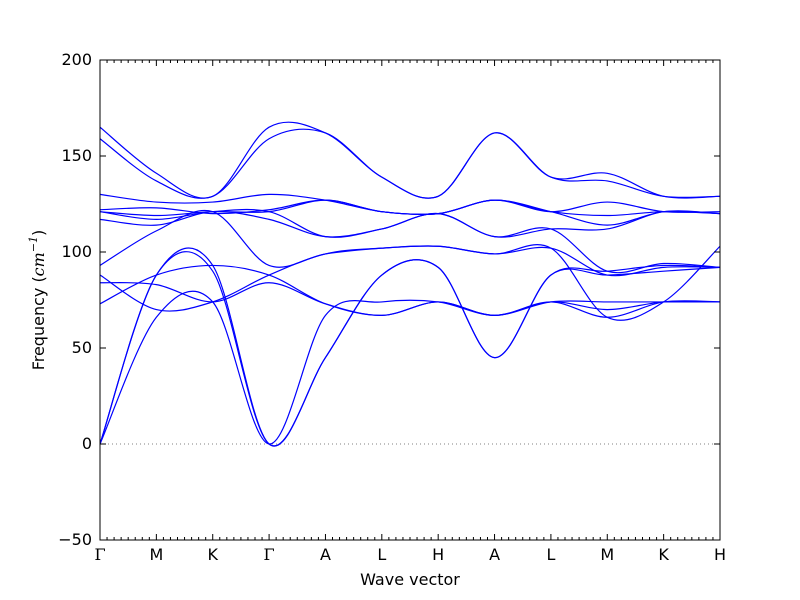 The height and width of the screenshot is (600, 800). Describe the element at coordinates (410, 579) in the screenshot. I see `x-axis-title: Wave vector` at that location.